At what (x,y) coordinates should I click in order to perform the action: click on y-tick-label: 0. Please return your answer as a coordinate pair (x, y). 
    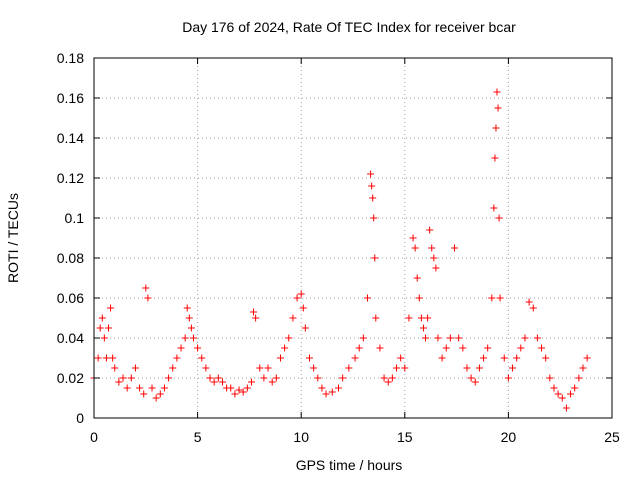
    Looking at the image, I should click on (80, 418).